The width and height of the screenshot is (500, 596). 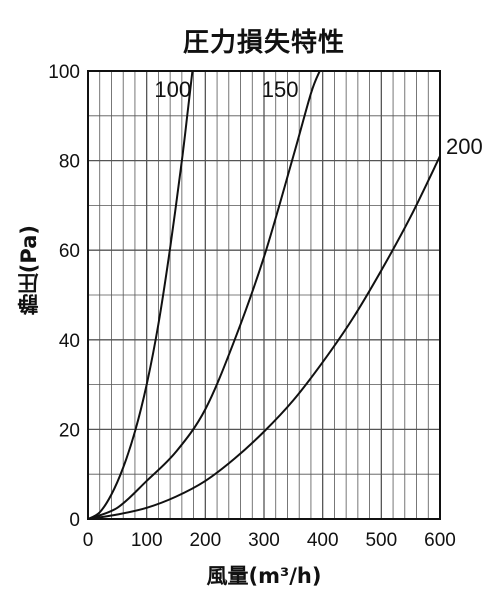 I want to click on series-label-100: 100, so click(x=172, y=89).